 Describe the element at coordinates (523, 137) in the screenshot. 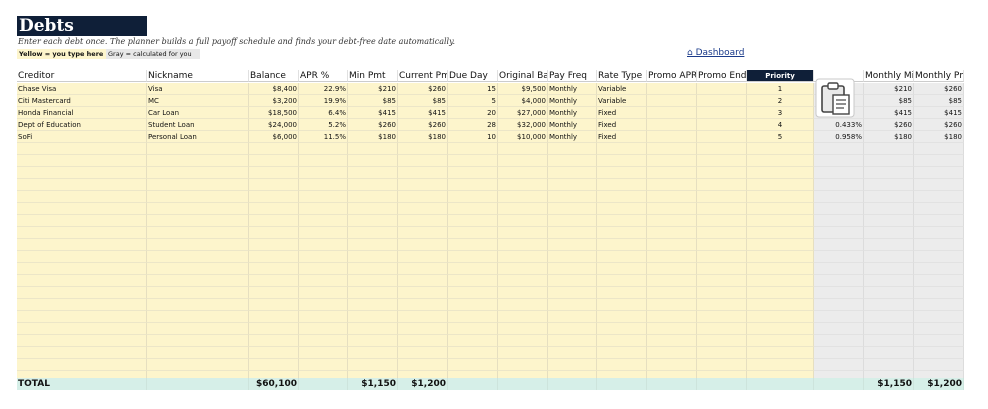

I see `cell-original-balance: $10,000` at that location.